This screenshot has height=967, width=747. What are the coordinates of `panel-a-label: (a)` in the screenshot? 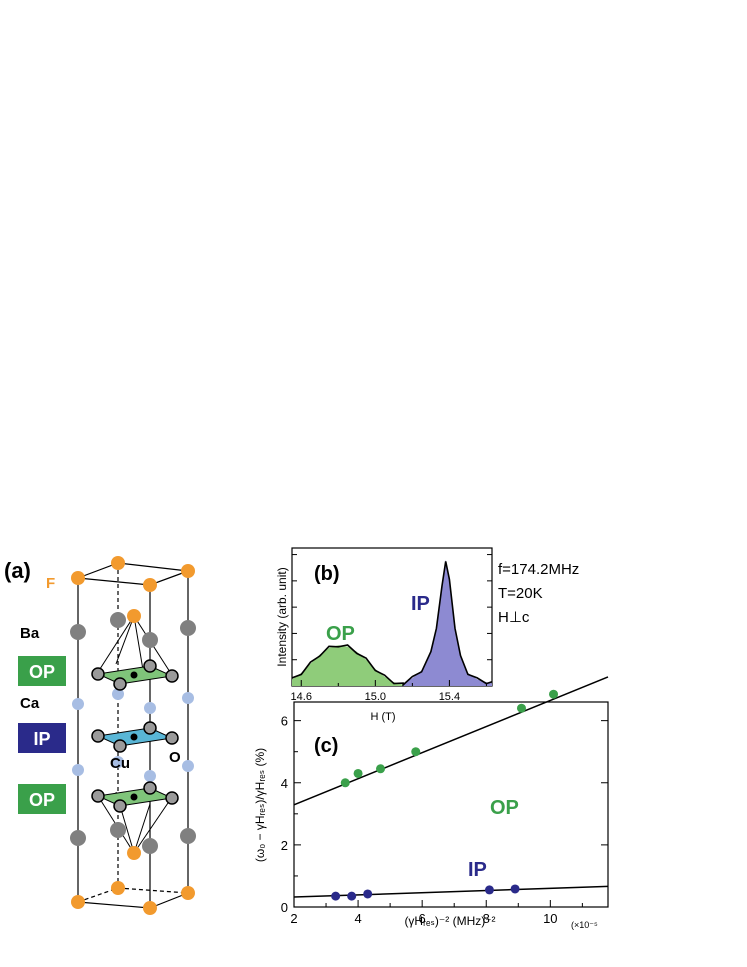 It's located at (17, 570).